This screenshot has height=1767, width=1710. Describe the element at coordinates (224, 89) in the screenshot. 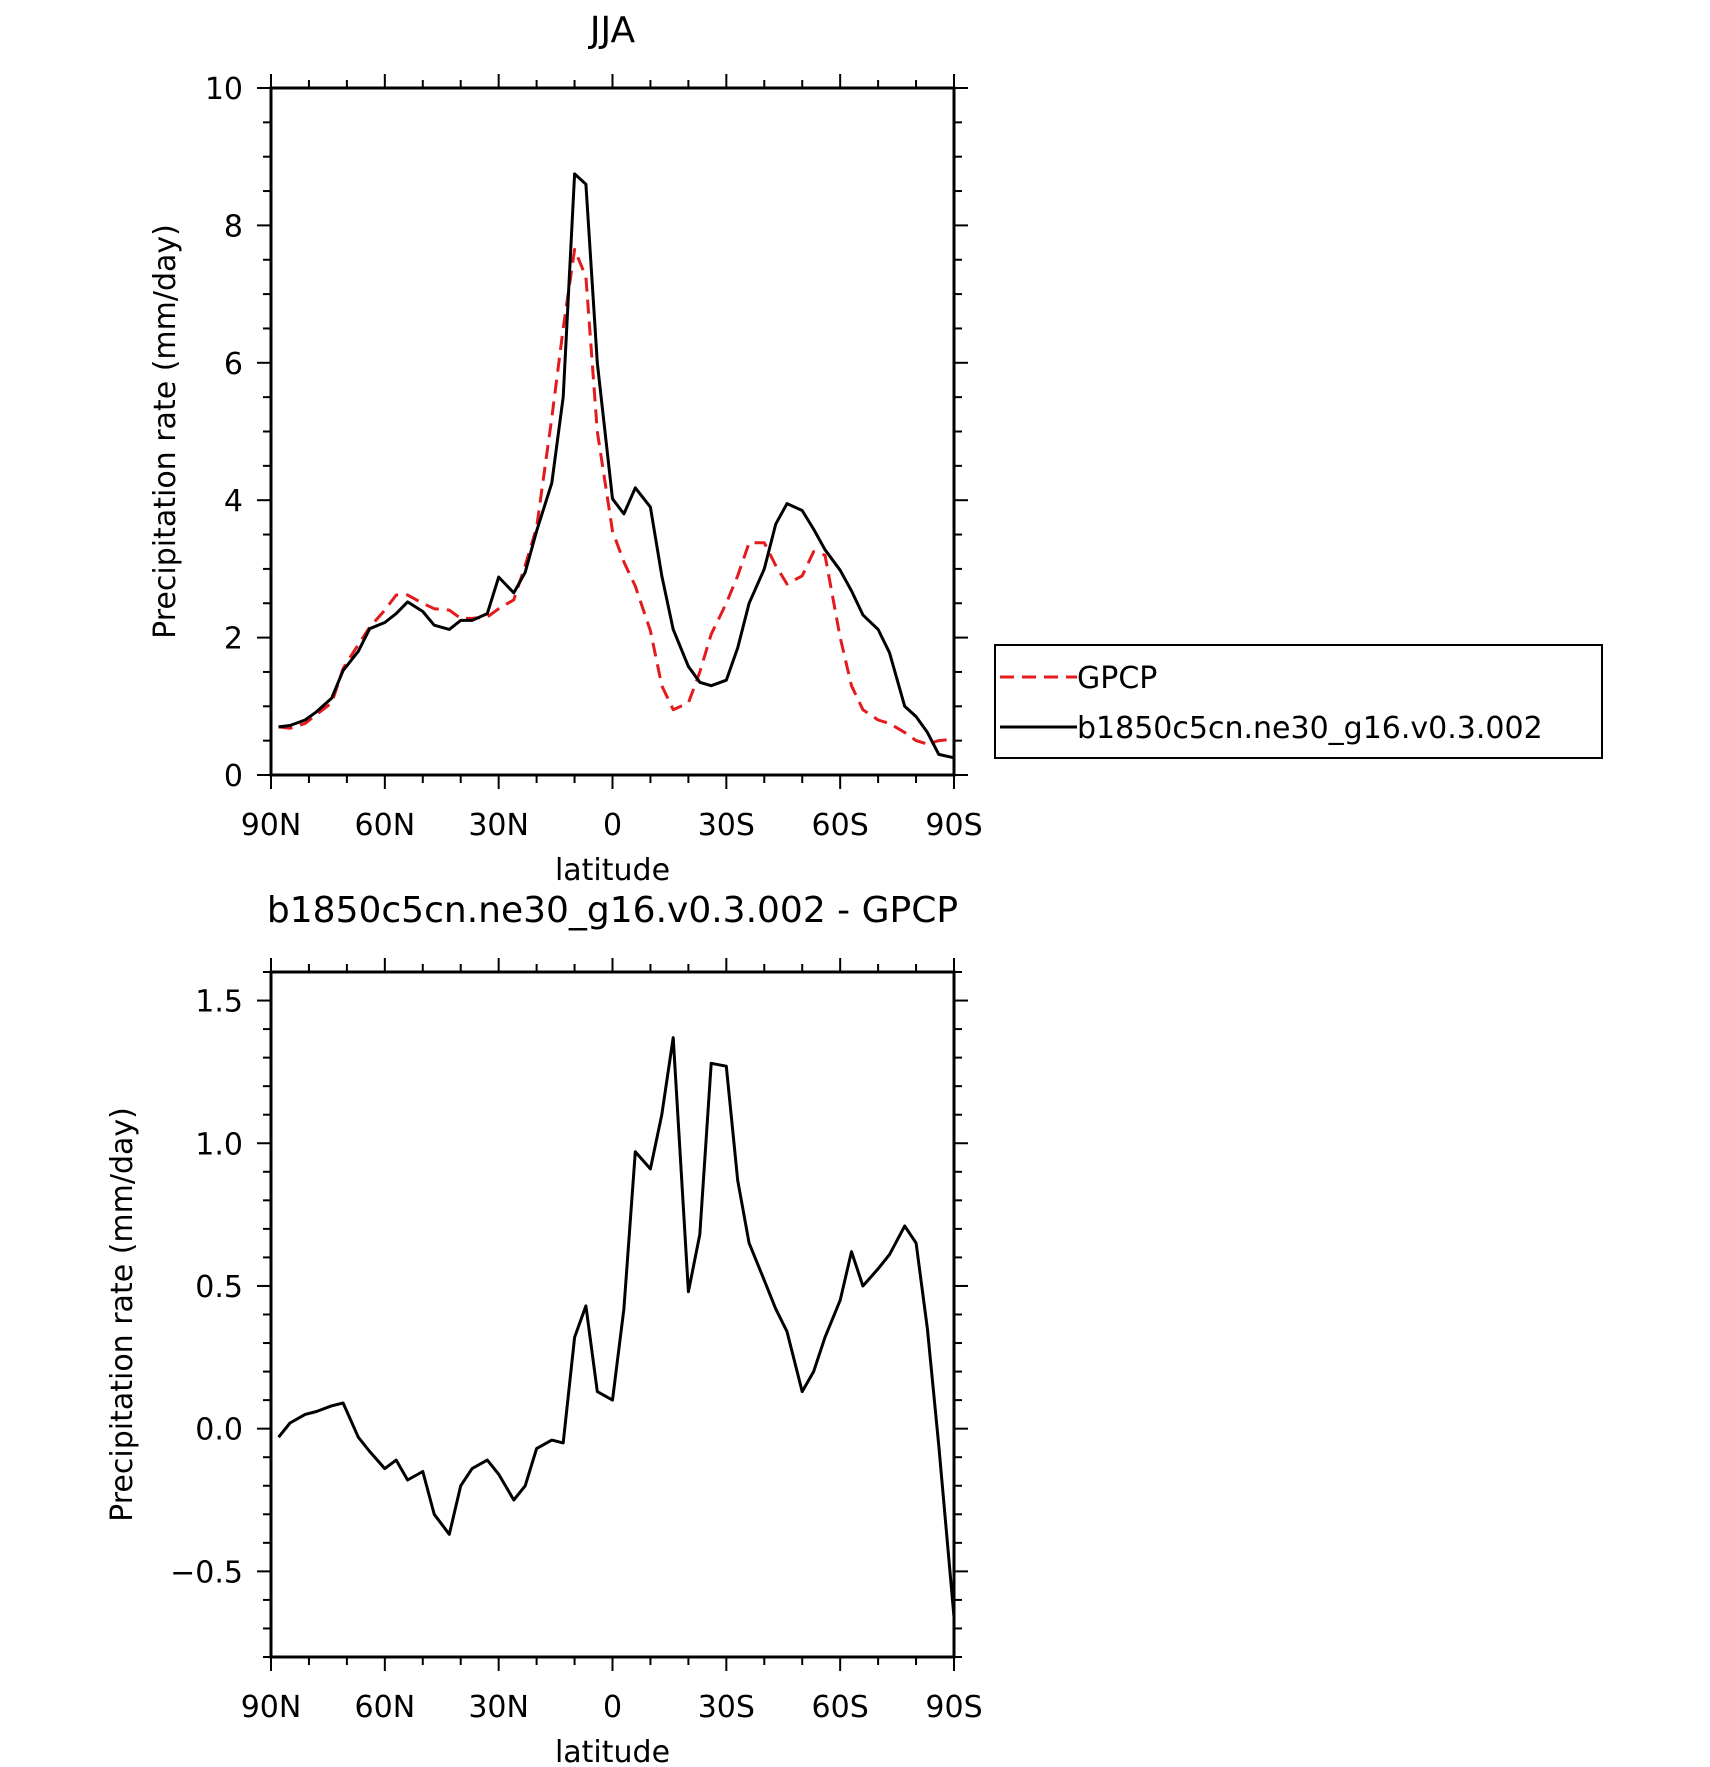

I see `y-tick-label: 10` at that location.